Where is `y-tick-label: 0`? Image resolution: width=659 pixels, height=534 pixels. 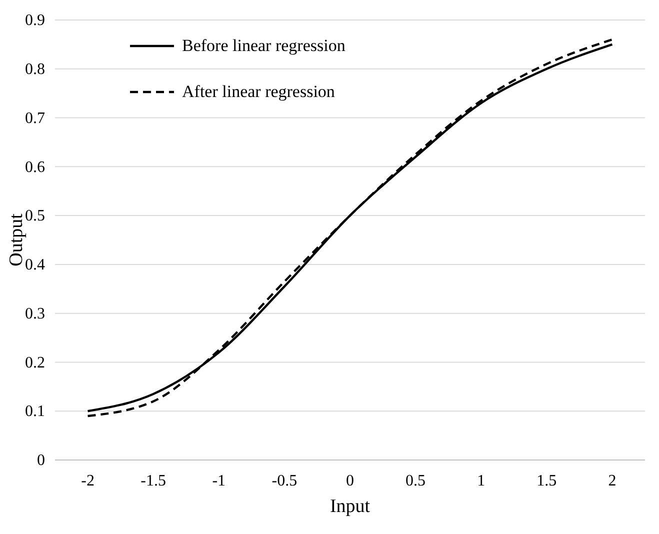 y-tick-label: 0 is located at coordinates (41, 461).